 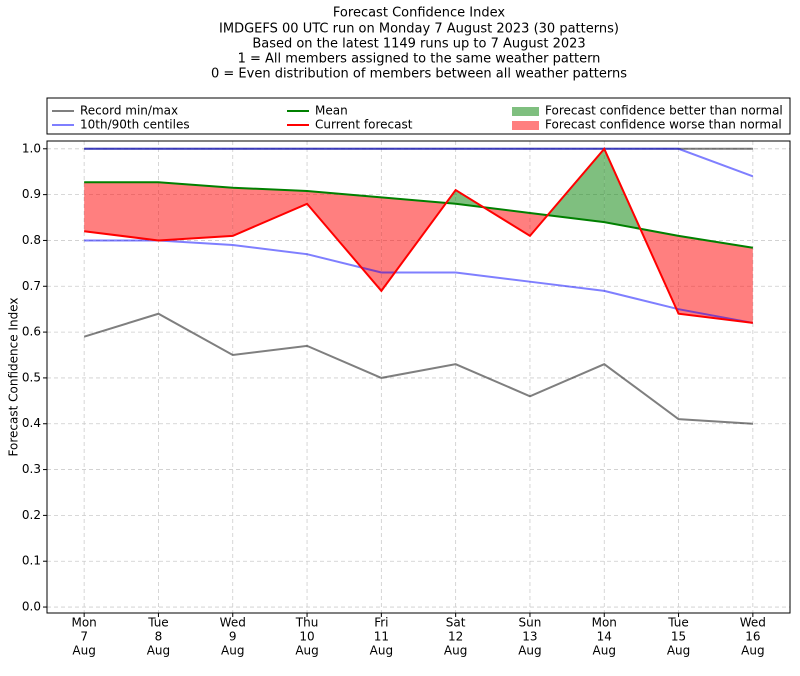 What do you see at coordinates (31, 423) in the screenshot?
I see `y-tick-label: 0.4` at bounding box center [31, 423].